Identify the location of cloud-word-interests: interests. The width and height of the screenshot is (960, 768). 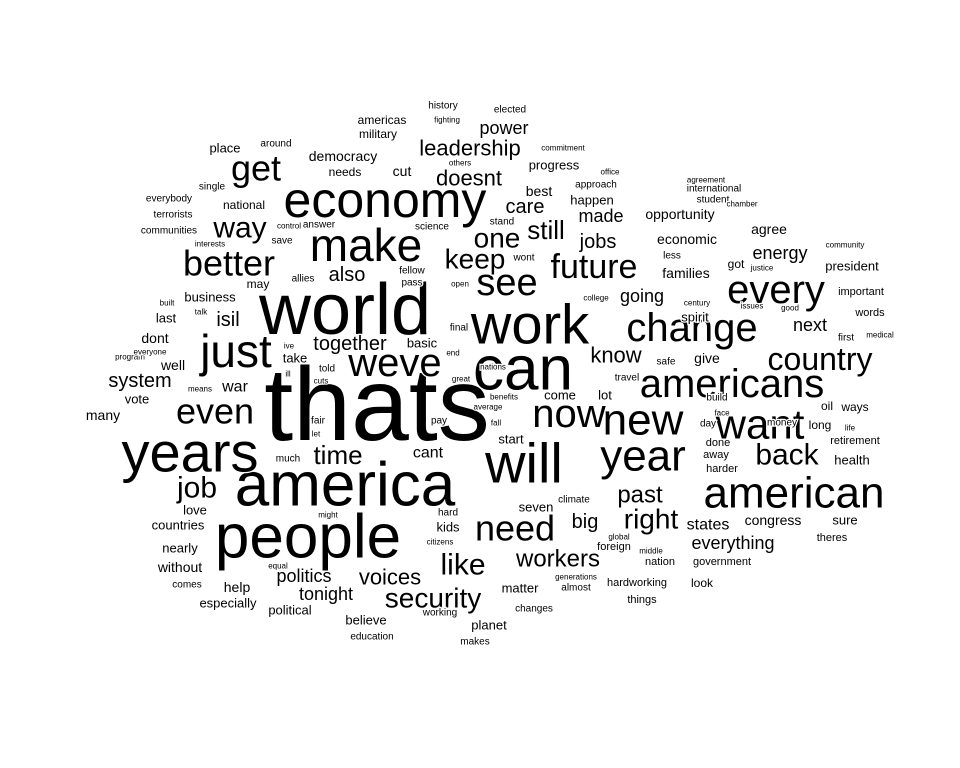
(210, 244).